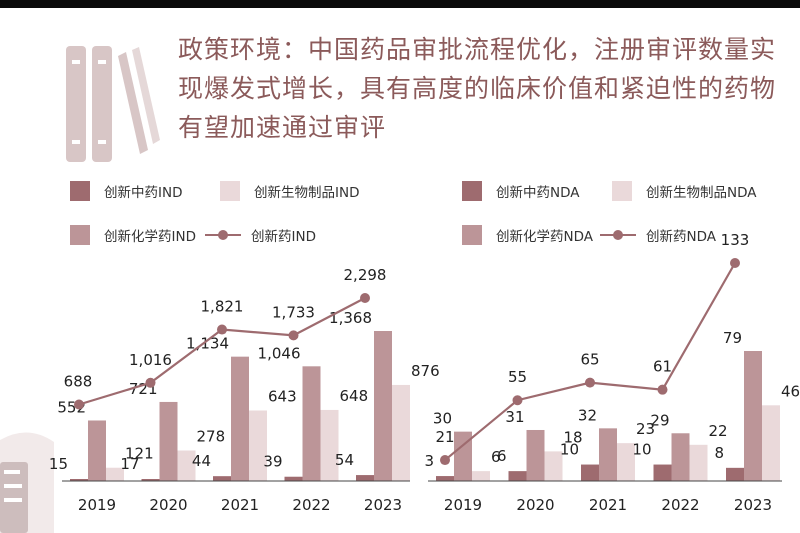  I want to click on label-tcm: 15, so click(58, 464).